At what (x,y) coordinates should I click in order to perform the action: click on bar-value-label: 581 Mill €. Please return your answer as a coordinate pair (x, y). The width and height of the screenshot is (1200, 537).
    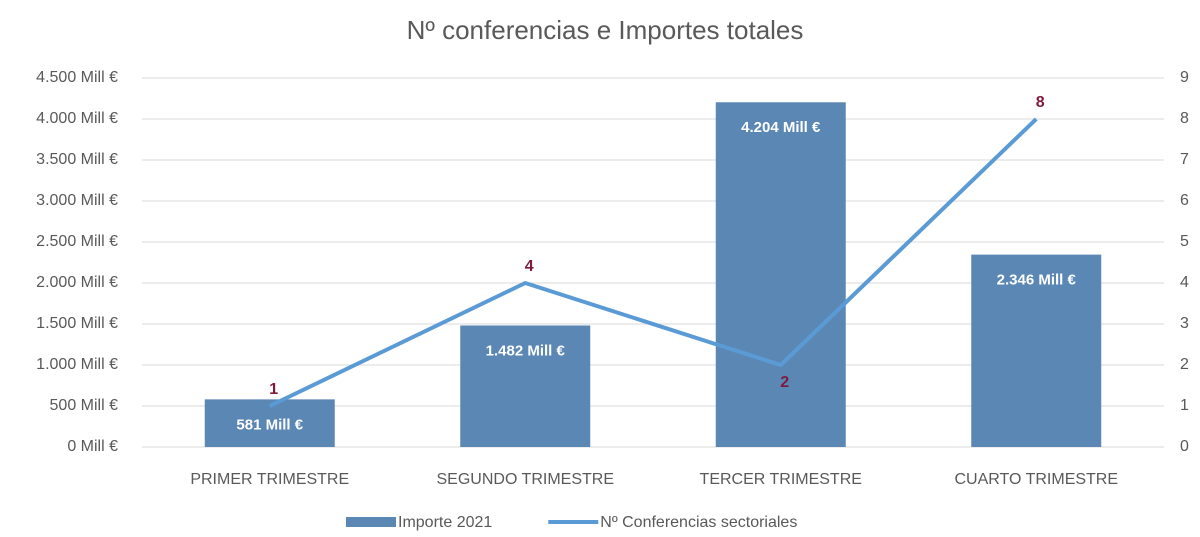
    Looking at the image, I should click on (269, 424).